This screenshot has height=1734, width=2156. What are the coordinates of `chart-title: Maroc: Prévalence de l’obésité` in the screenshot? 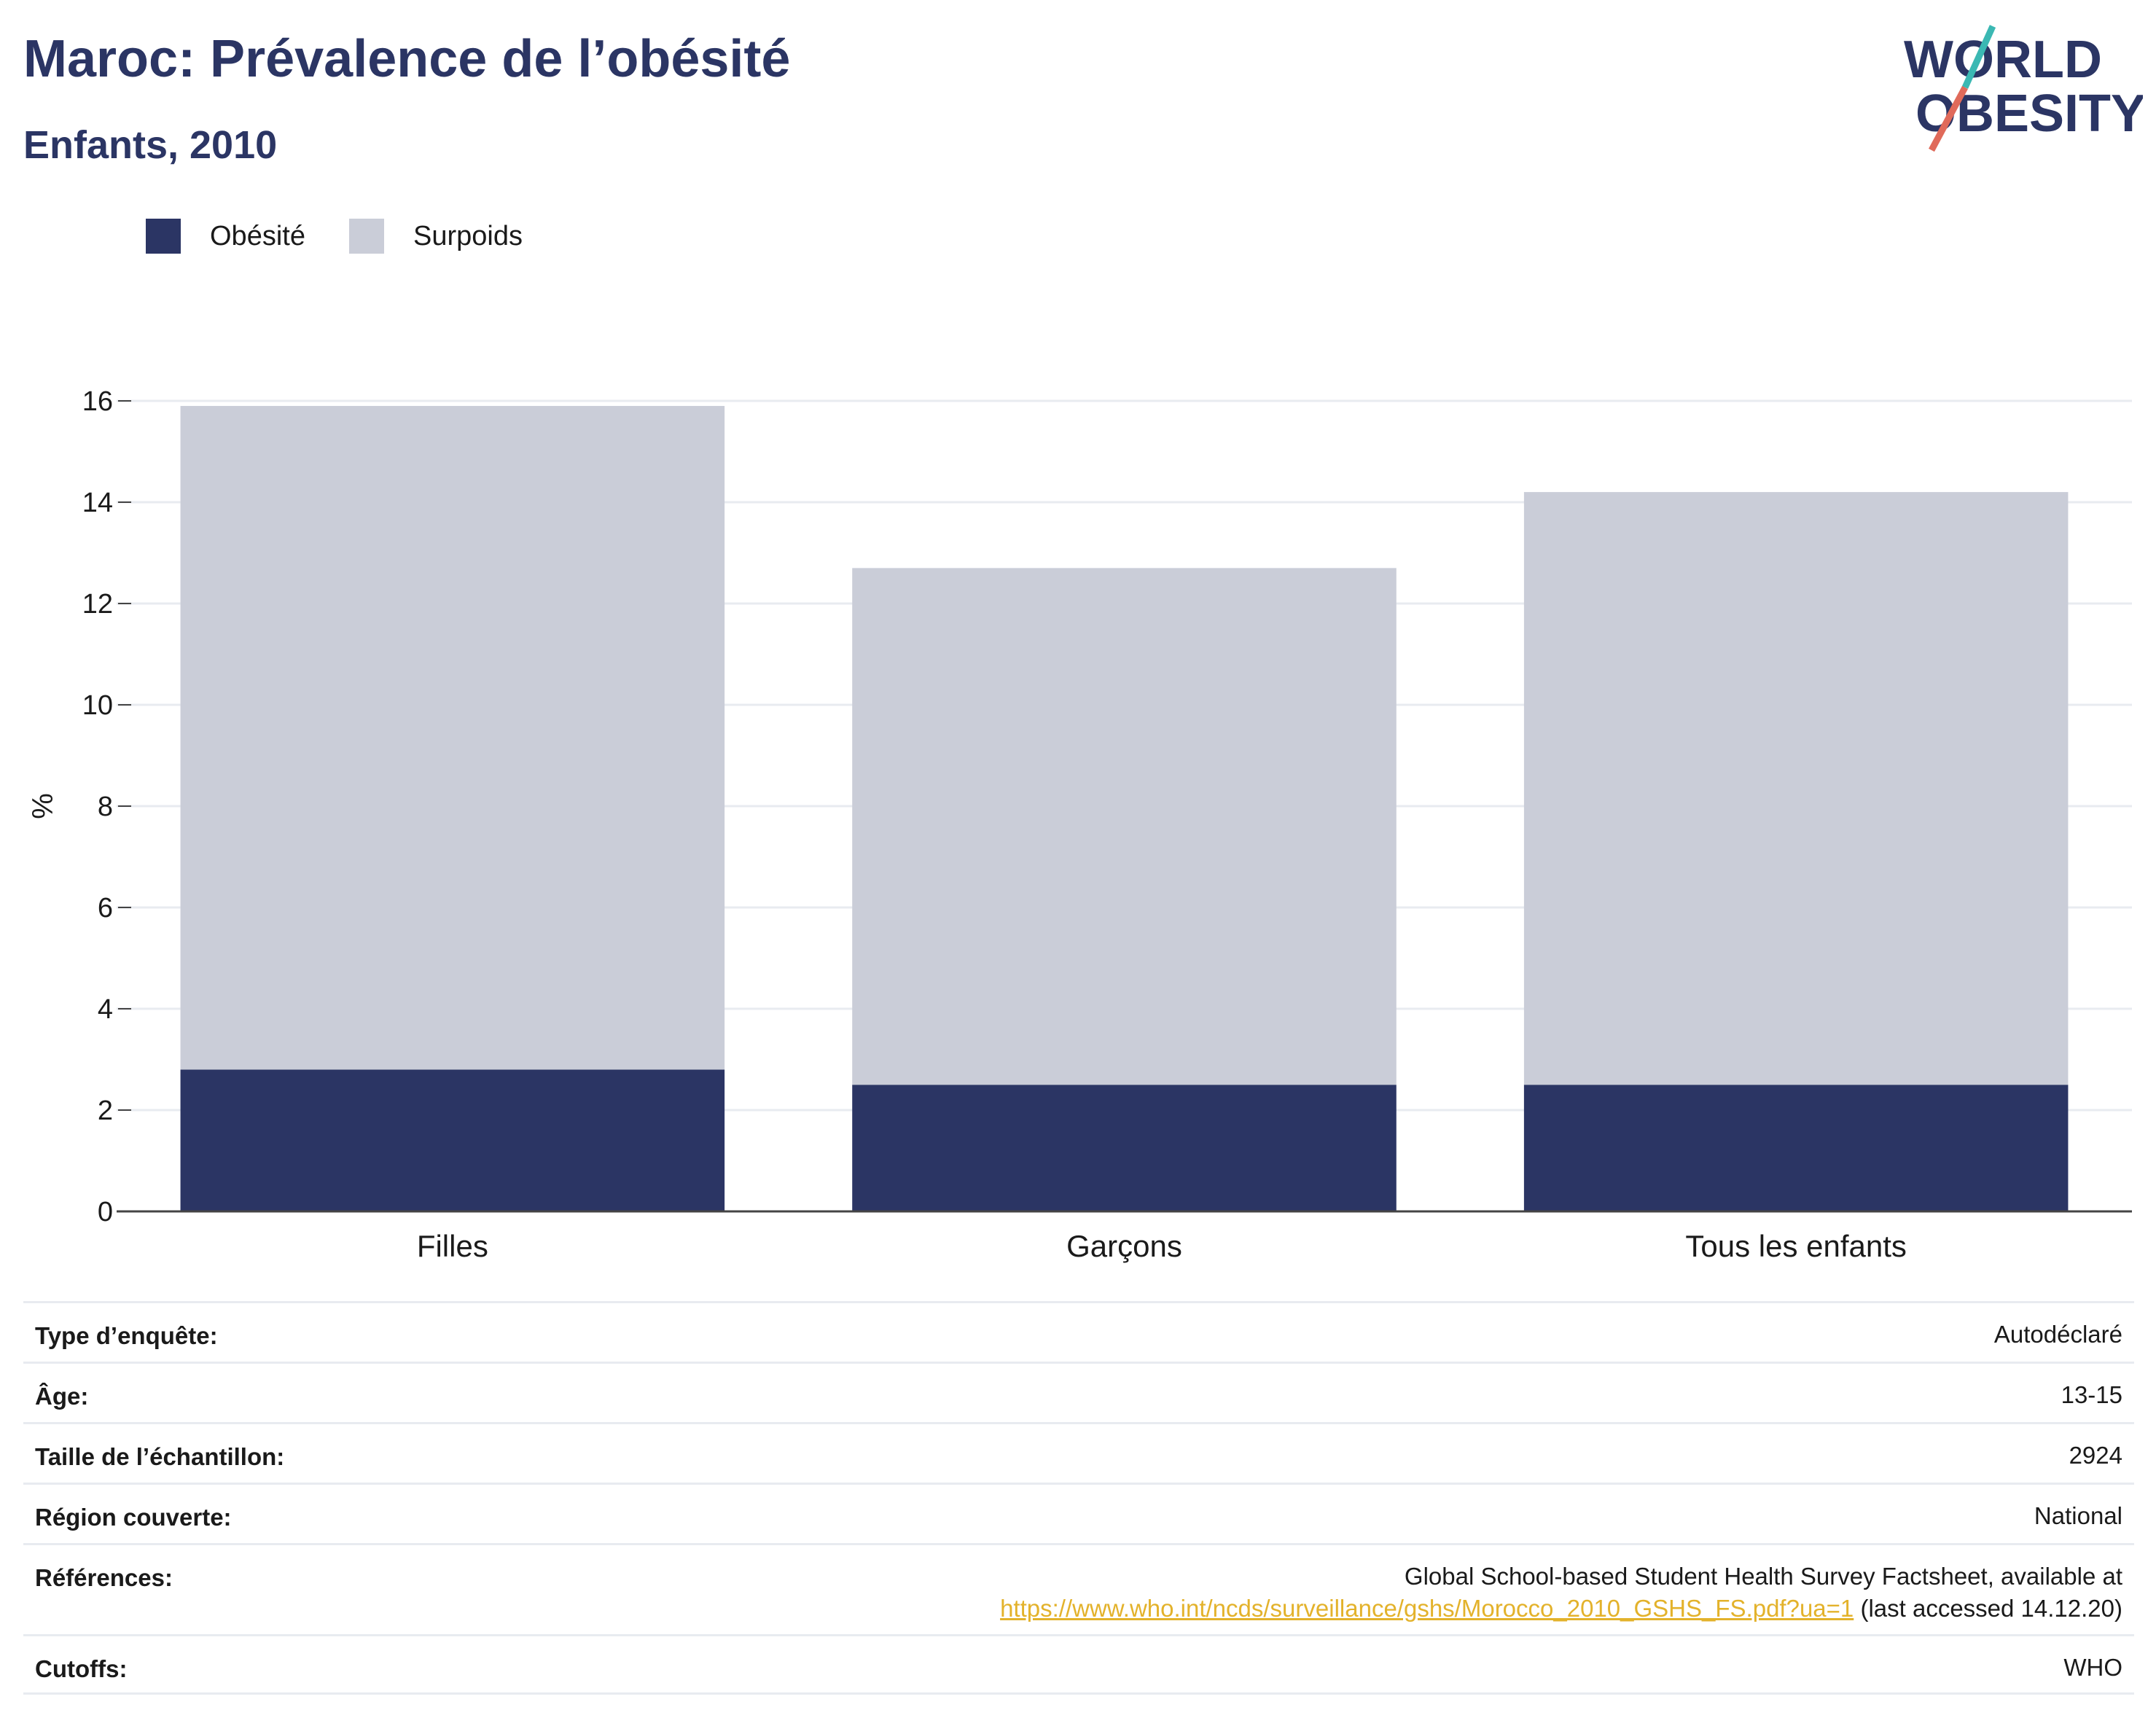 It's located at (407, 59).